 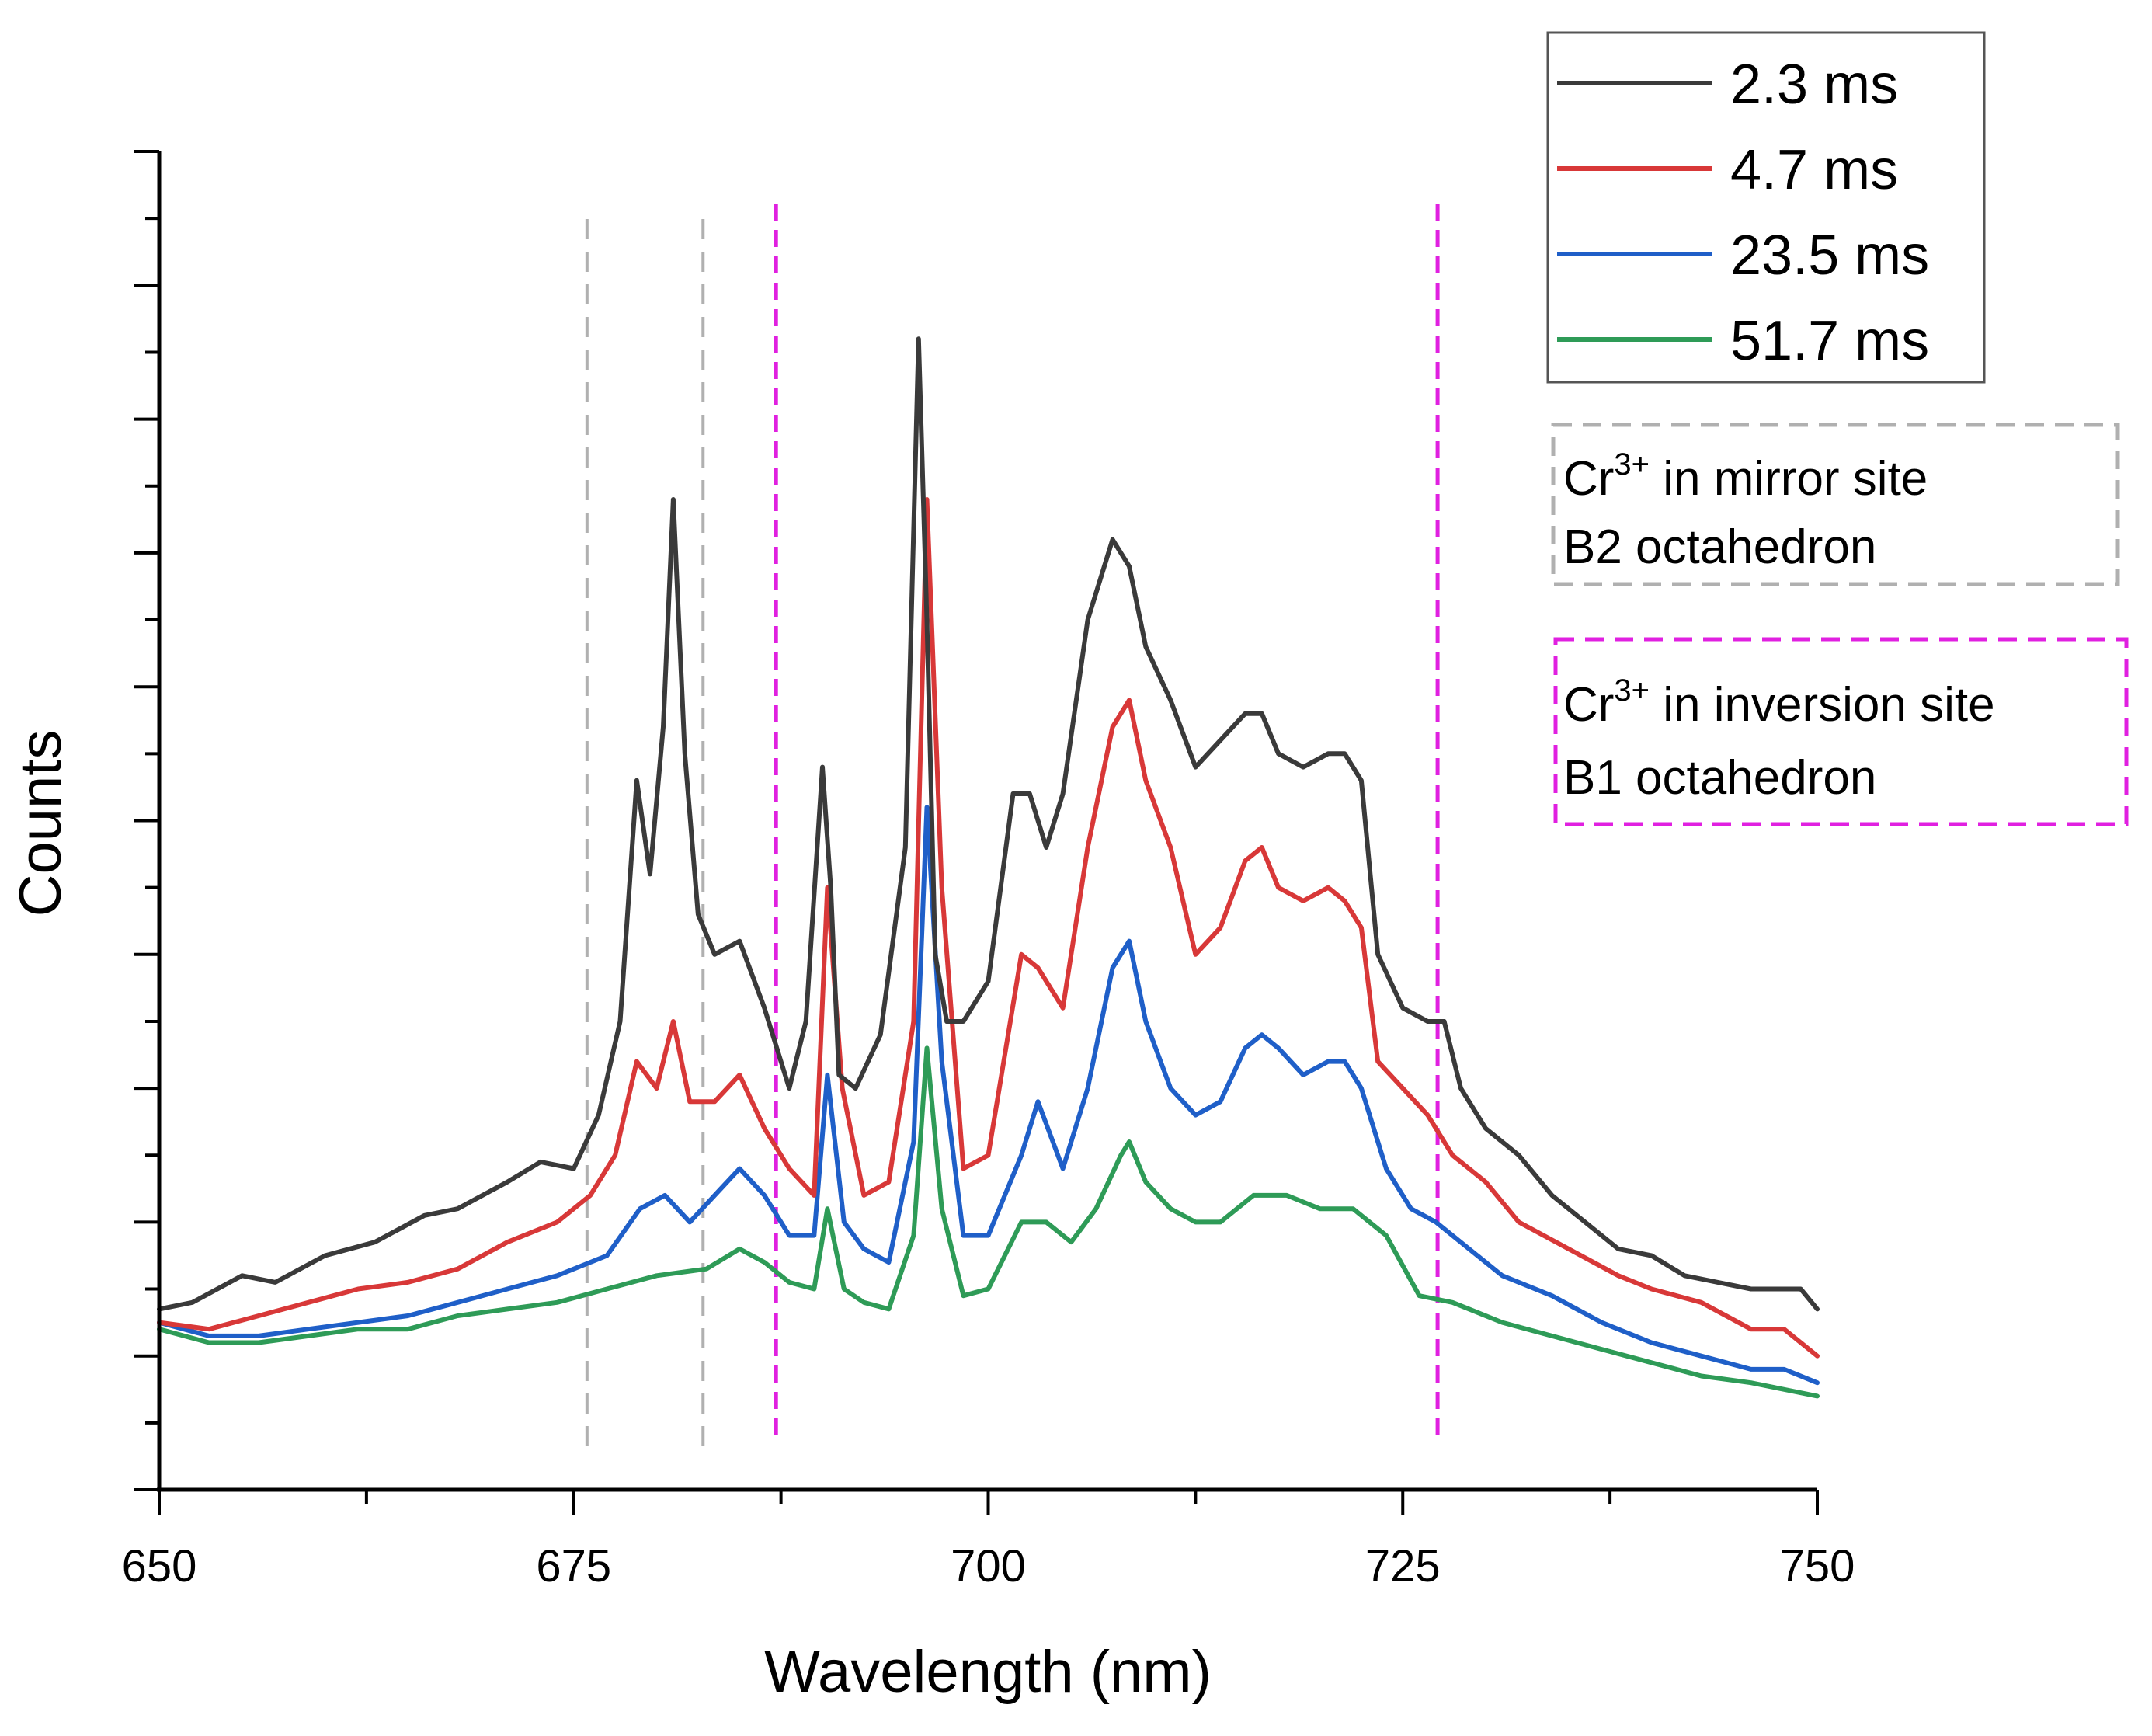 I want to click on inversion-site-annotation: Cr3+ in inversion site B1 octahedron, so click(x=1841, y=731).